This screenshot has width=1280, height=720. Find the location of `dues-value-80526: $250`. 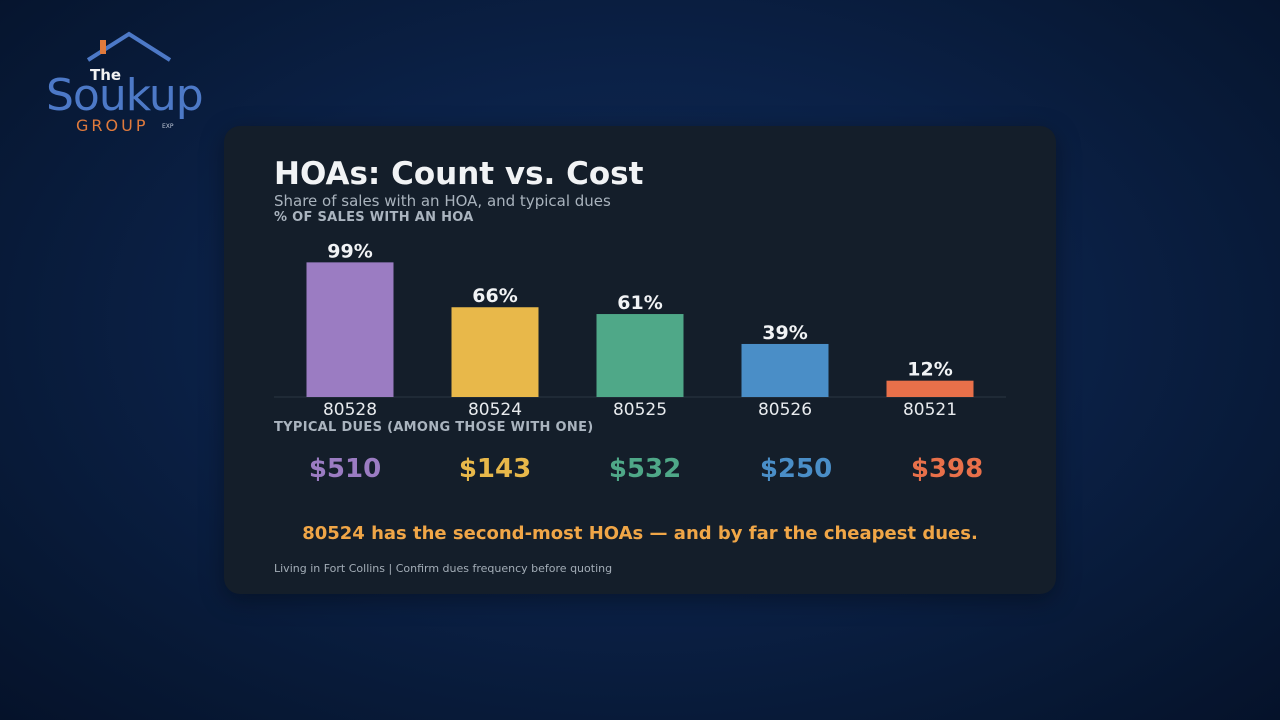

dues-value-80526: $250 is located at coordinates (796, 469).